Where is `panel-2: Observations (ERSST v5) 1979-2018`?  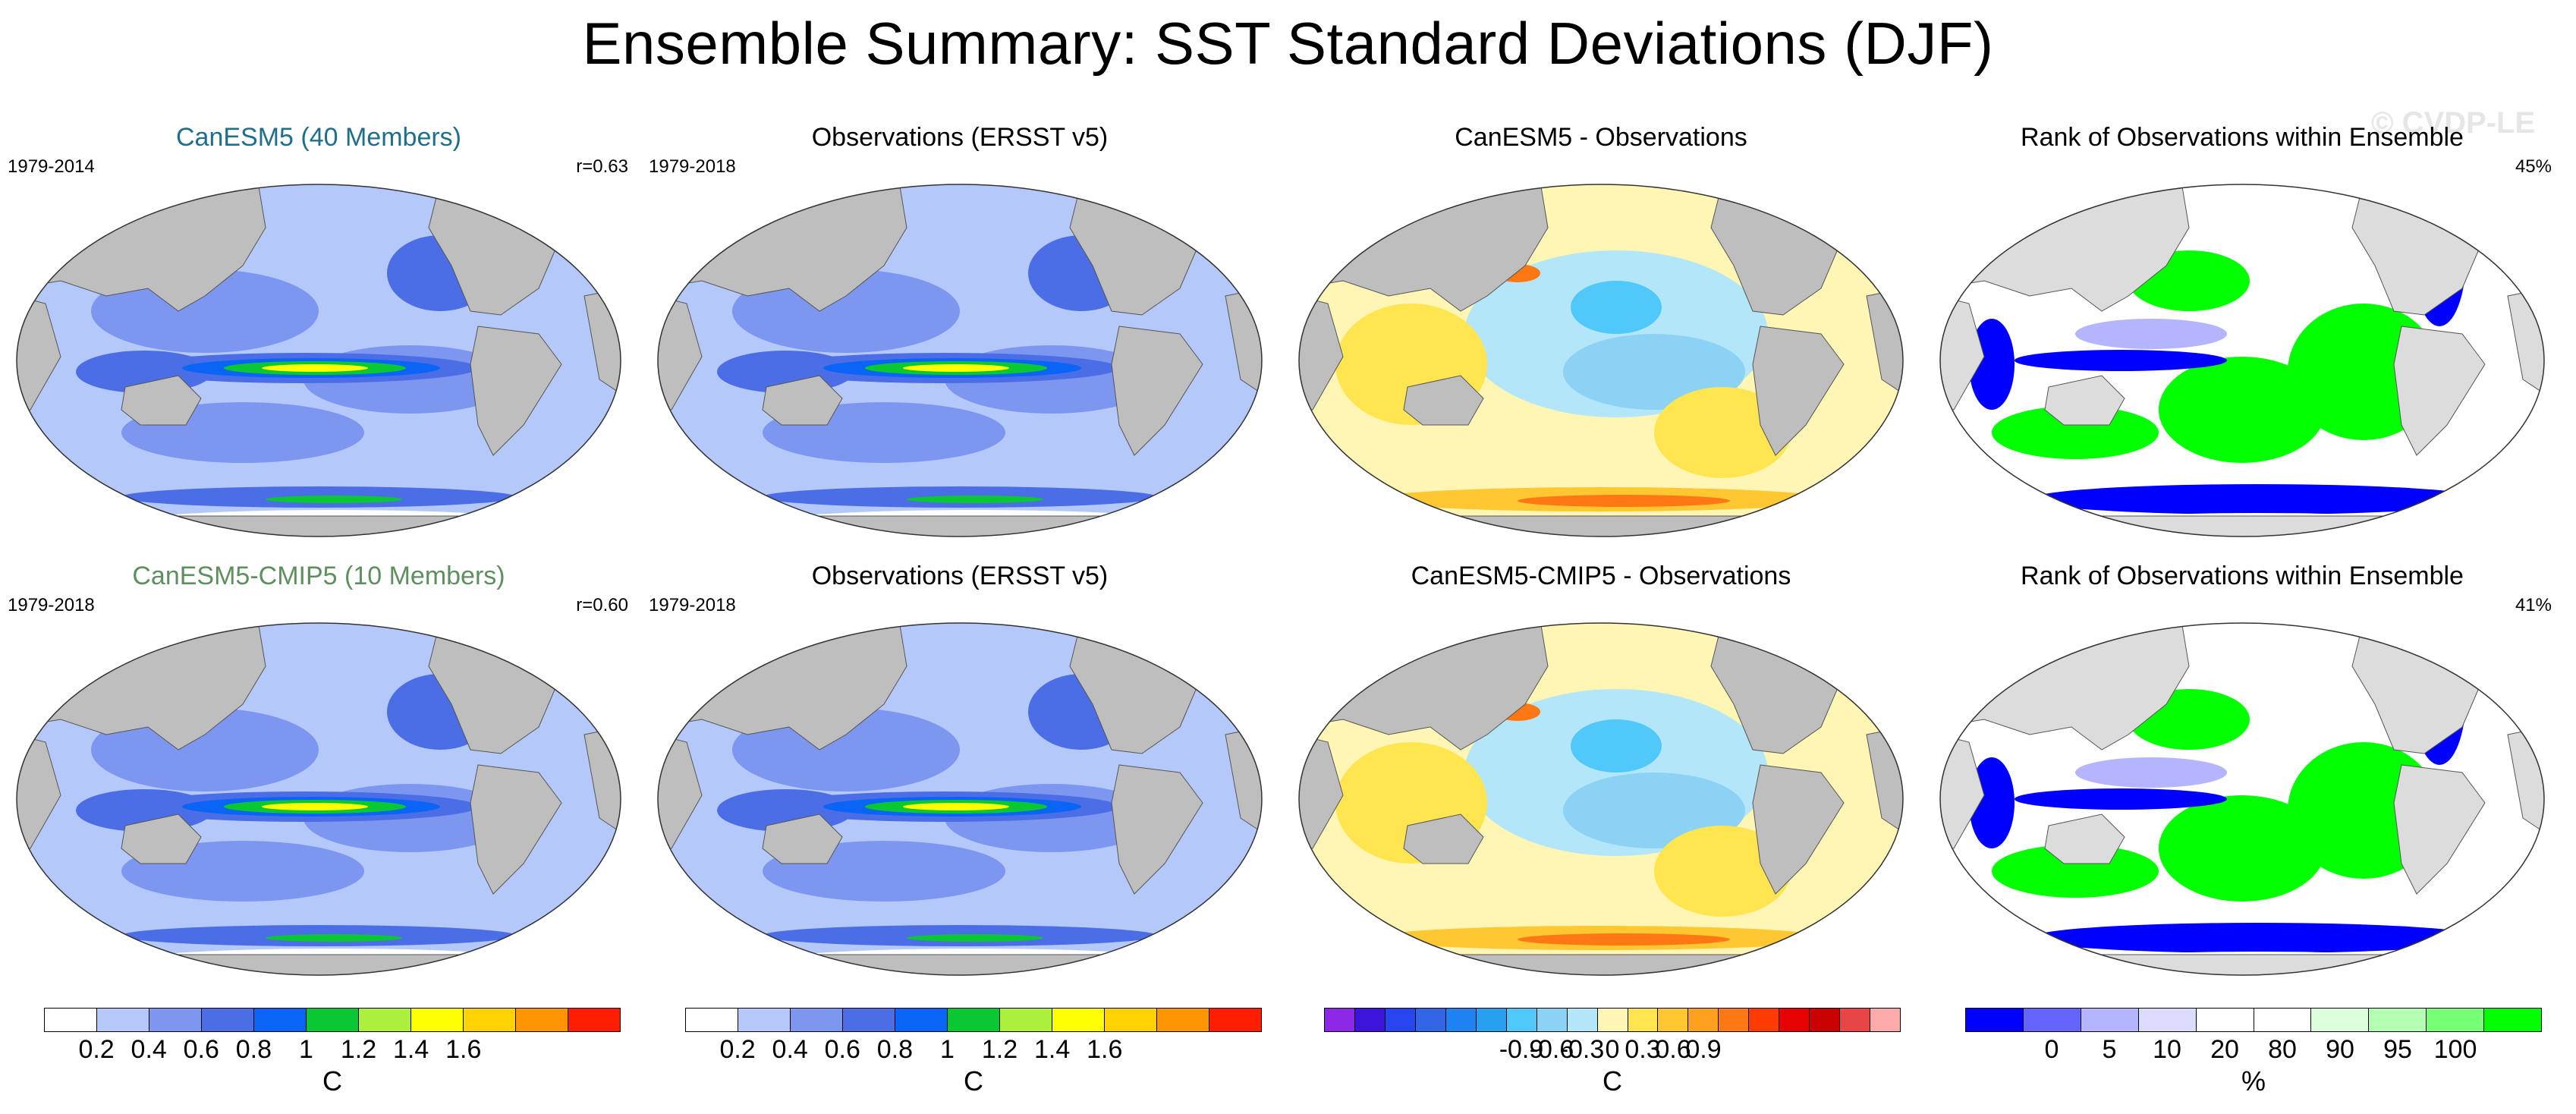 panel-2: Observations (ERSST v5) 1979-2018 is located at coordinates (967, 330).